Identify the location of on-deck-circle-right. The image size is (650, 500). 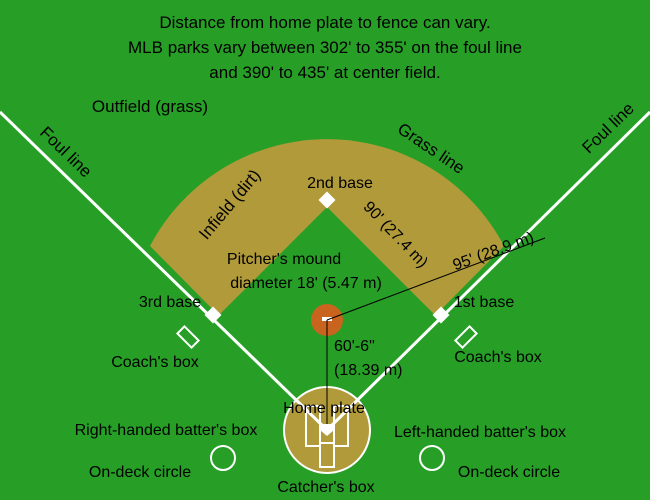
(432, 458).